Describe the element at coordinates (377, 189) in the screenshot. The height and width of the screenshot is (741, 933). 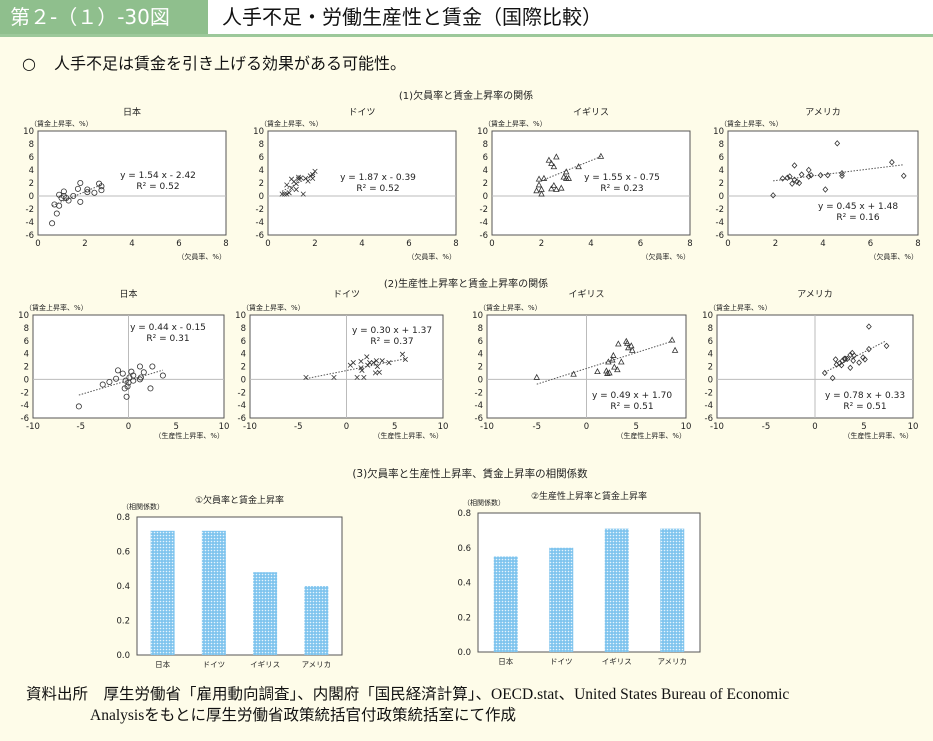
I see `r-squared: R² = 0.52` at that location.